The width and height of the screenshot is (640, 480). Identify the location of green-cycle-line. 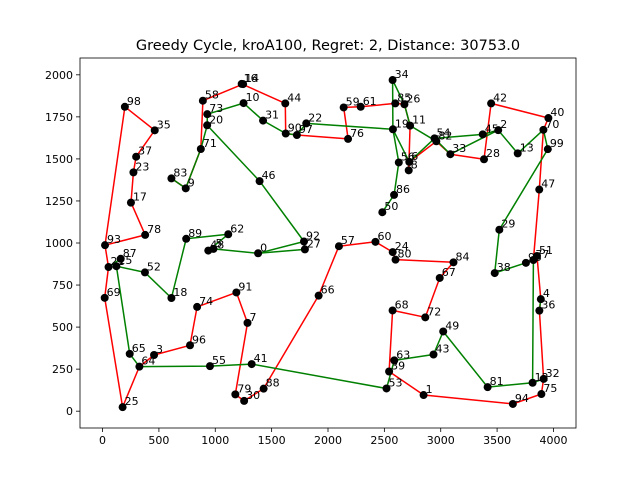
(285, 157).